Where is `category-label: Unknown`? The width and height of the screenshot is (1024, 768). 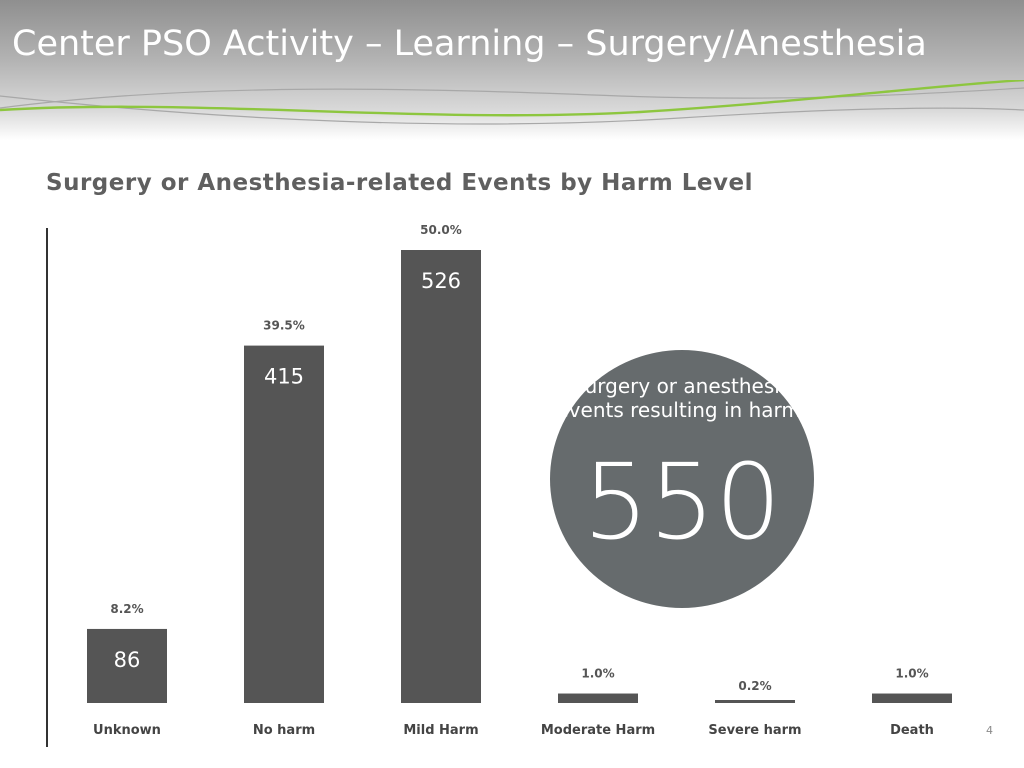 category-label: Unknown is located at coordinates (127, 730).